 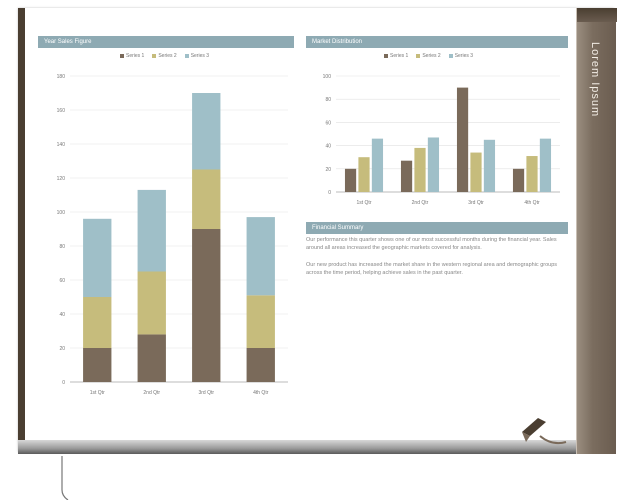 What do you see at coordinates (431, 56) in the screenshot?
I see `right-legend-label-2: Series 2` at bounding box center [431, 56].